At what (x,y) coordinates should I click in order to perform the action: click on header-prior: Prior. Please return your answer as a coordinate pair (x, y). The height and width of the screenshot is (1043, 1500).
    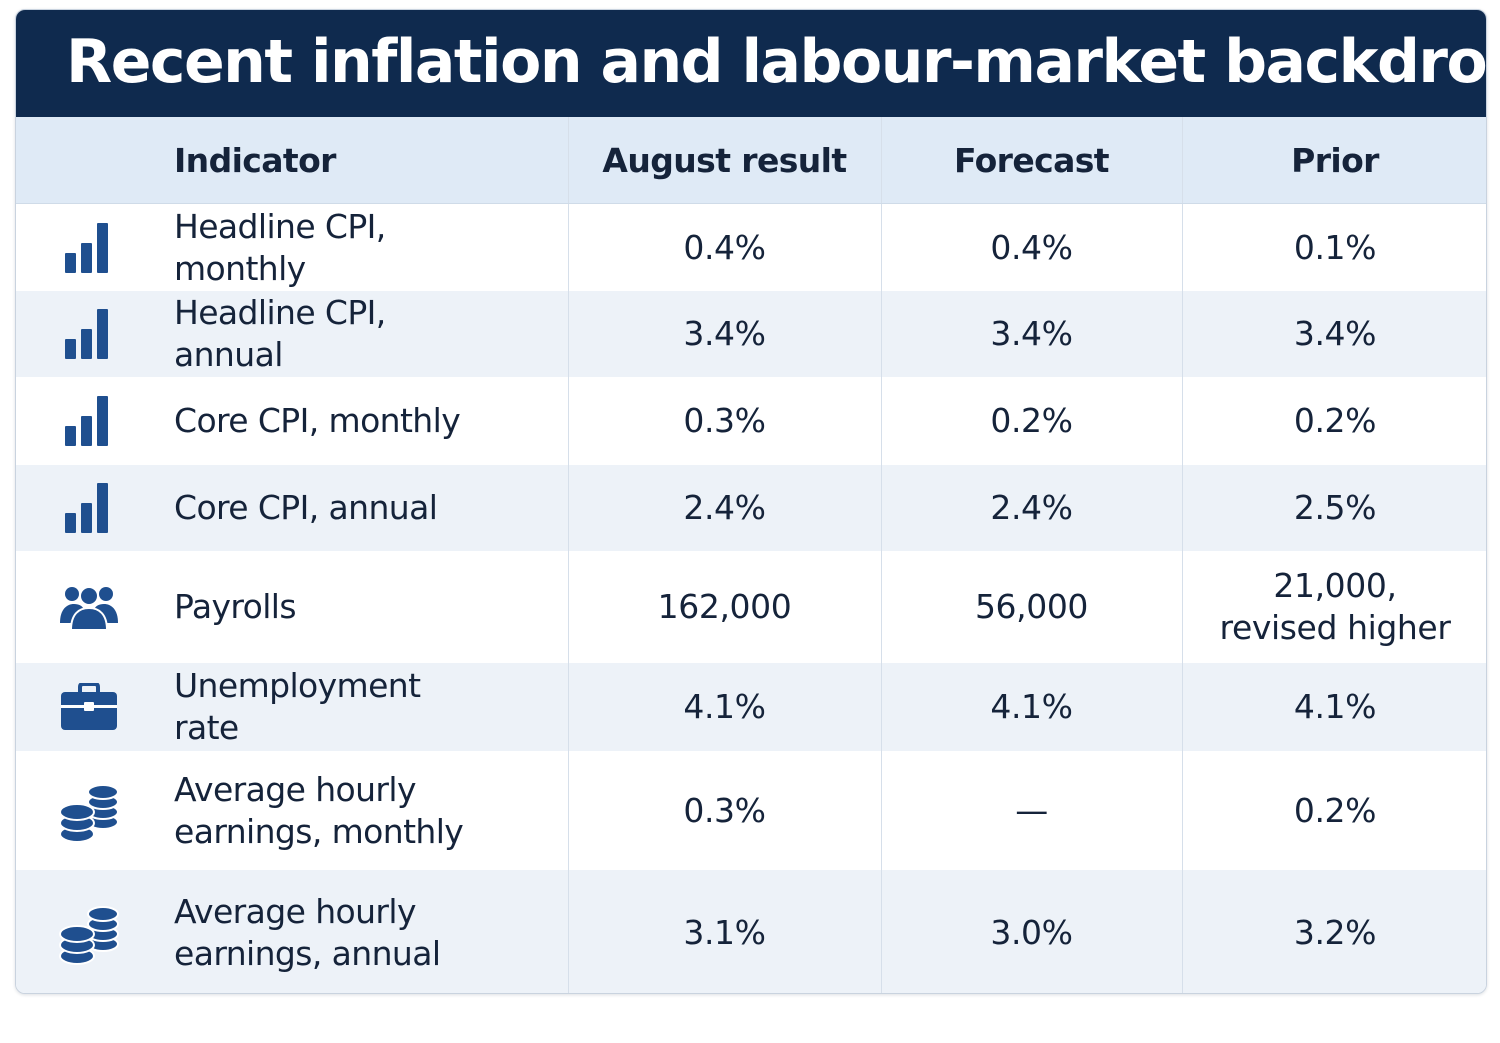
    Looking at the image, I should click on (1335, 160).